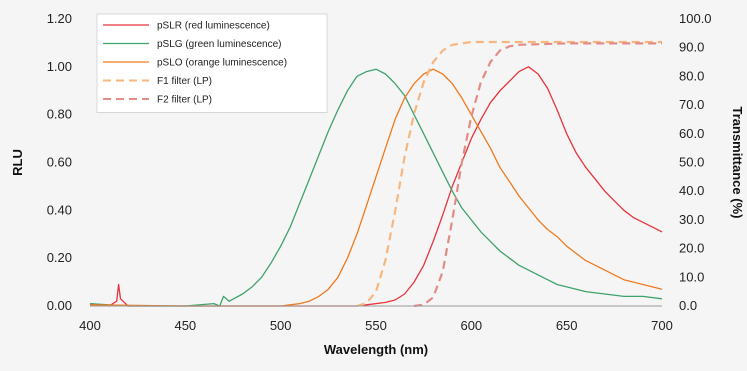  What do you see at coordinates (695, 18) in the screenshot?
I see `y2-tick-label: 100.0` at bounding box center [695, 18].